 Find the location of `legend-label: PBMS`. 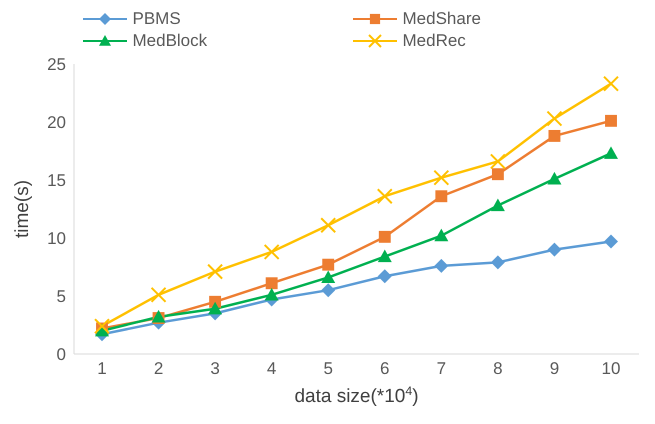

legend-label: PBMS is located at coordinates (156, 19).